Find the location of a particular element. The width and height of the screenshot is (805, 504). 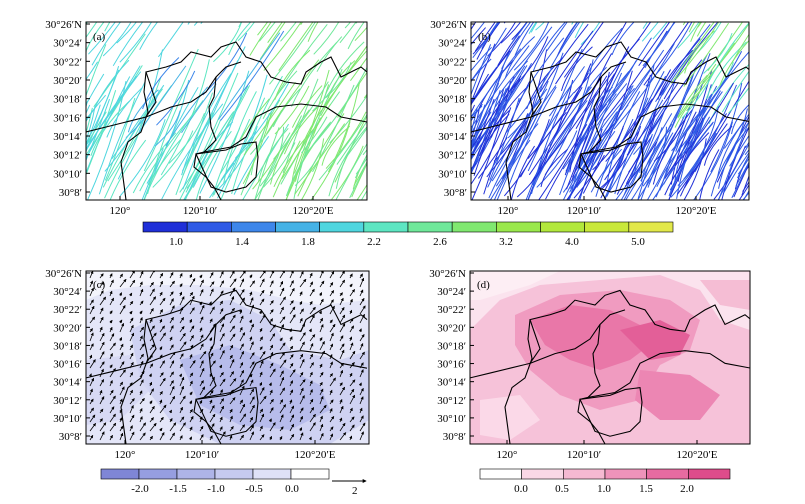

y-tick-label: 30°26′N is located at coordinates (63, 274).